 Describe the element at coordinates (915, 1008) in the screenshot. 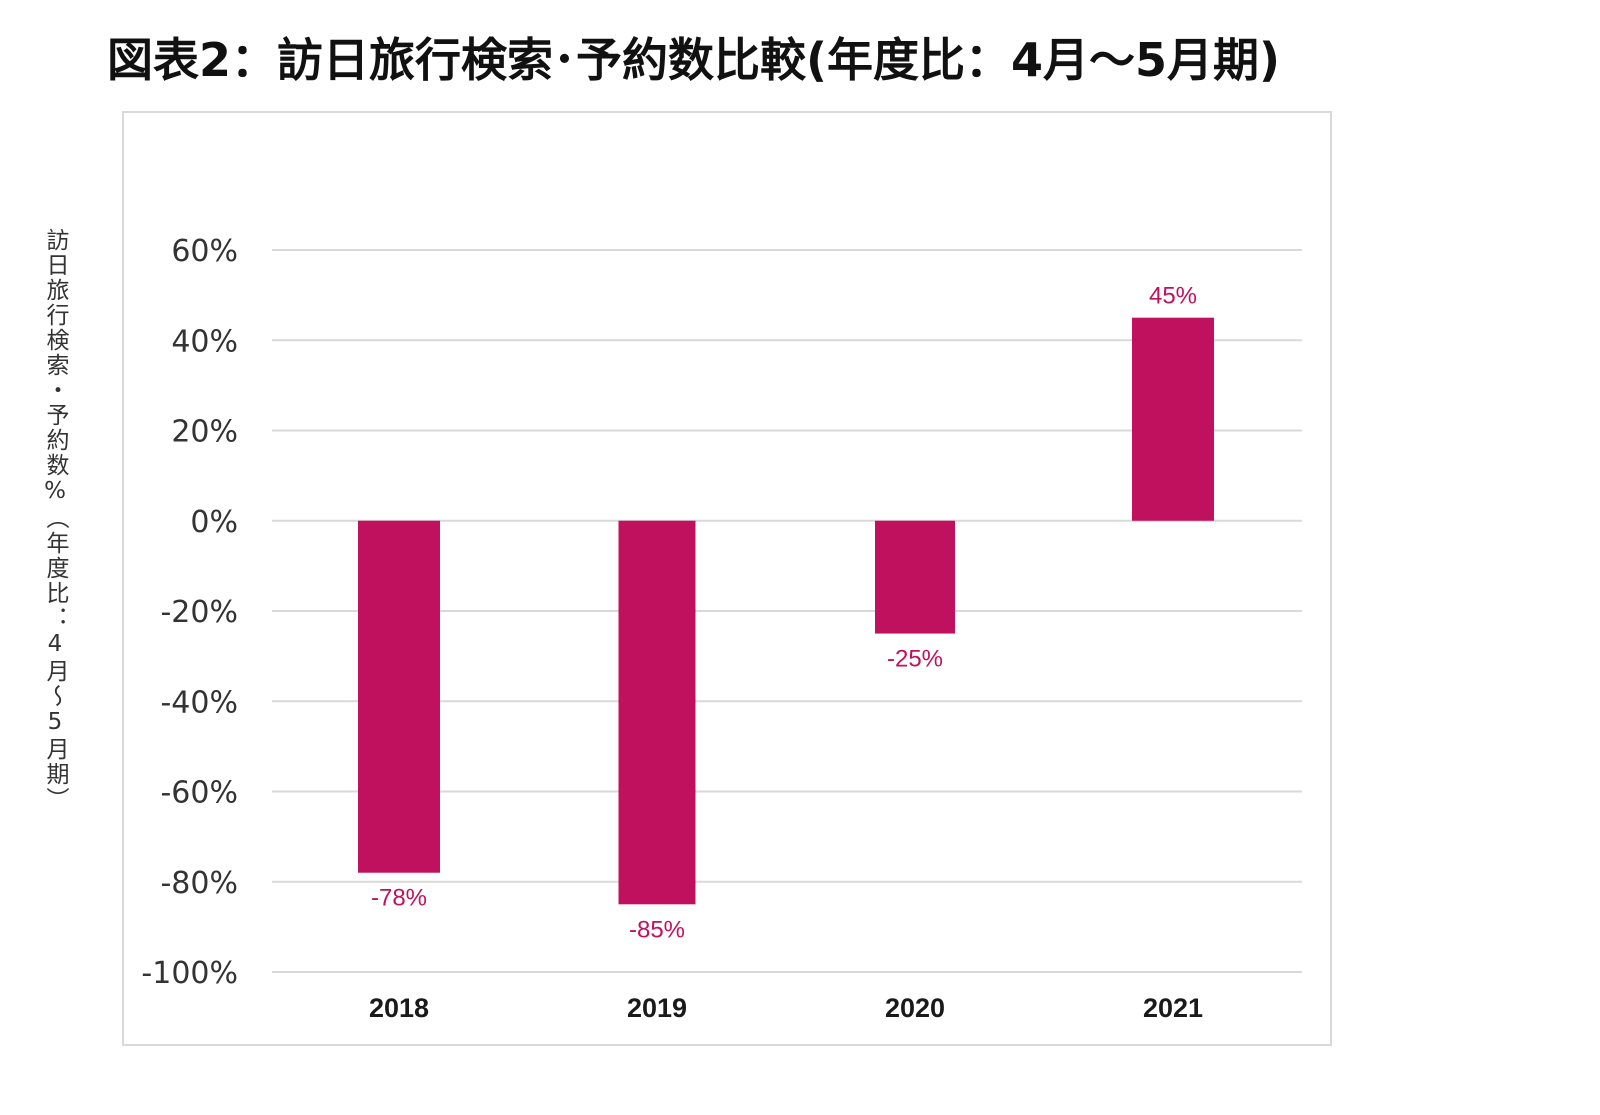

I see `x-tick-label-2020: 2020` at that location.